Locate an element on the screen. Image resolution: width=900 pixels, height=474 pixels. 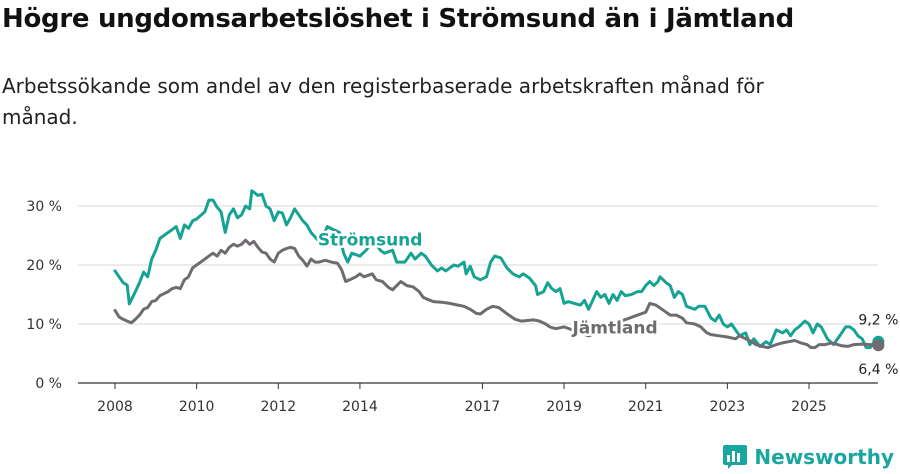
brand-logo: Newsworthy is located at coordinates (808, 457).